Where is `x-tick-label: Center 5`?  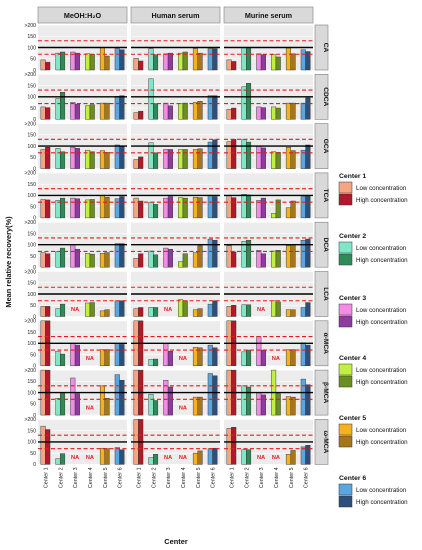
x-tick-label: Center 5 is located at coordinates (106, 477).